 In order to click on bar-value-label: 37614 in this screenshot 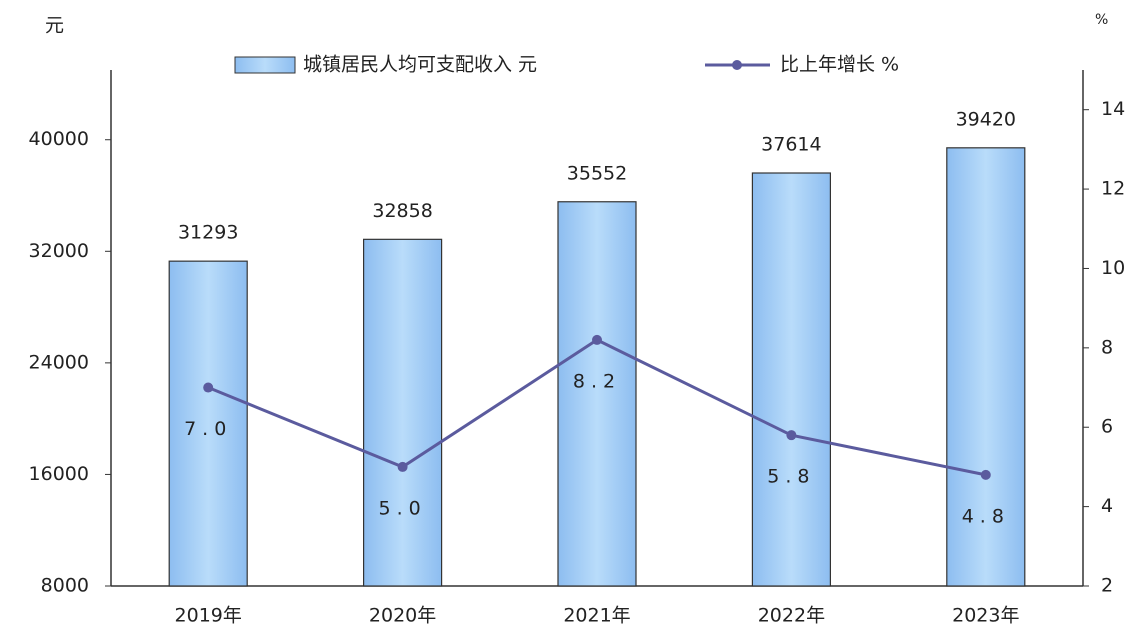, I will do `click(791, 145)`.